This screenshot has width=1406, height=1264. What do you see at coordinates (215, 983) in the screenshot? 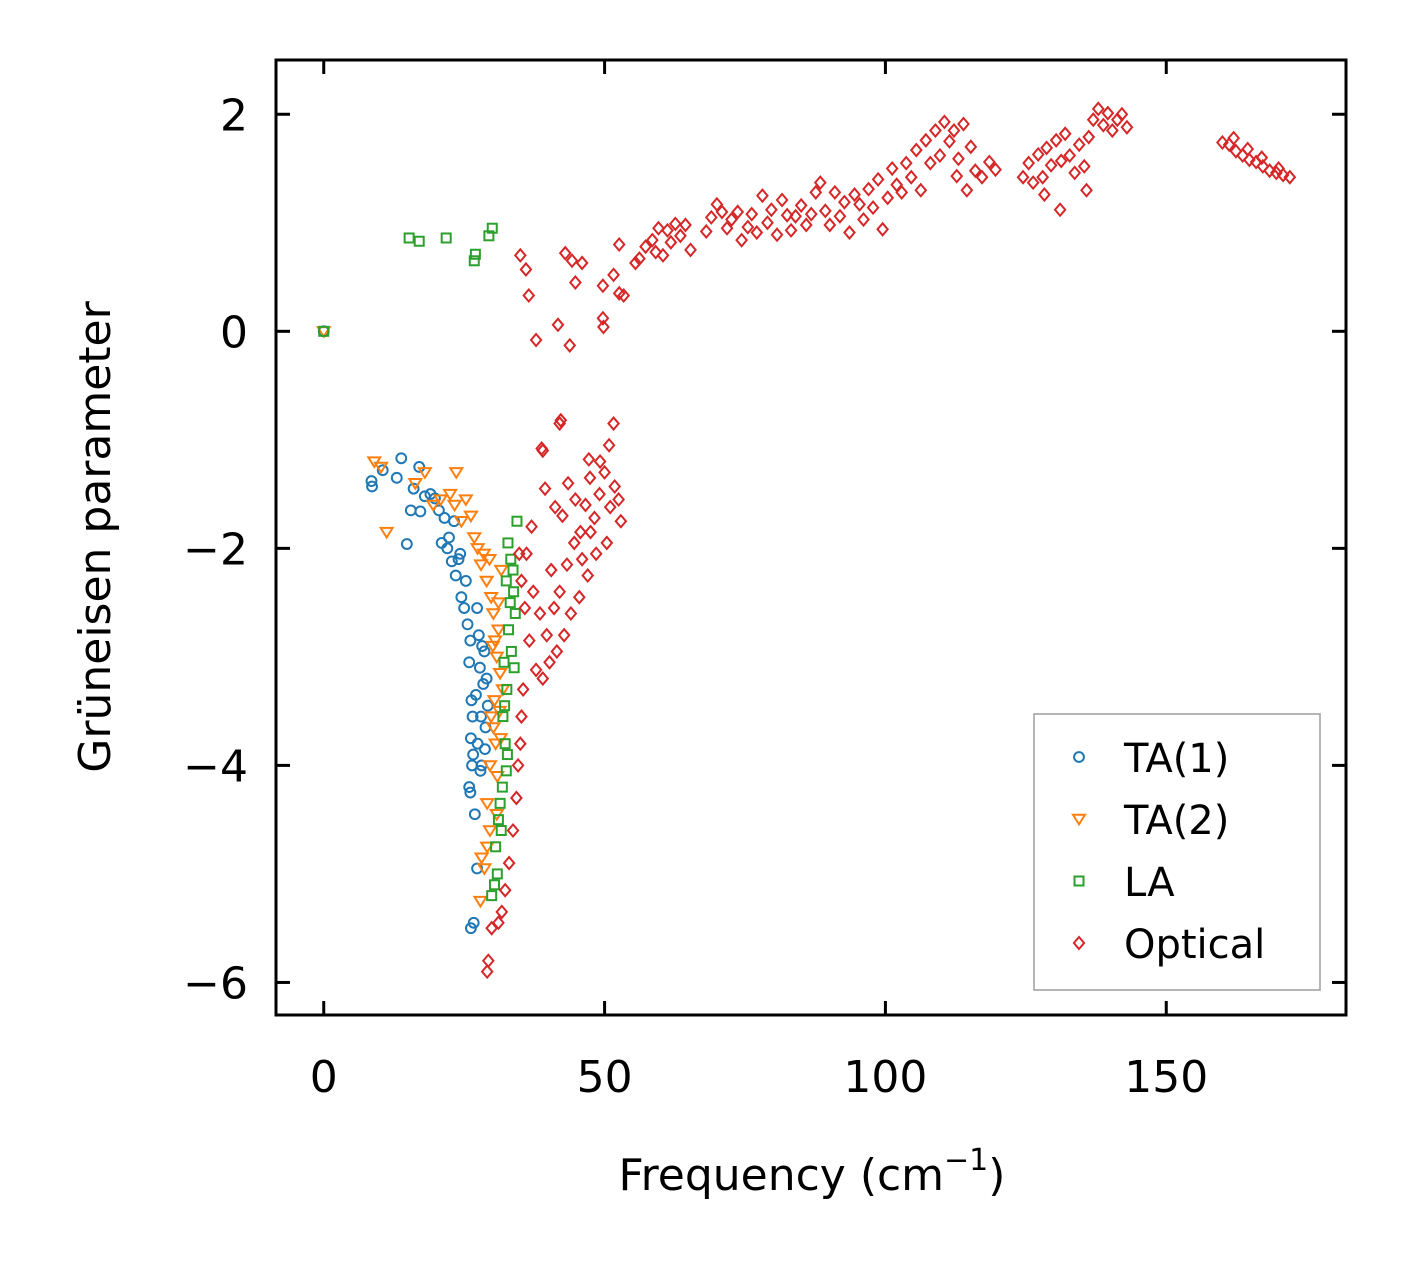
I see `y-tick-label-0: −6` at bounding box center [215, 983].